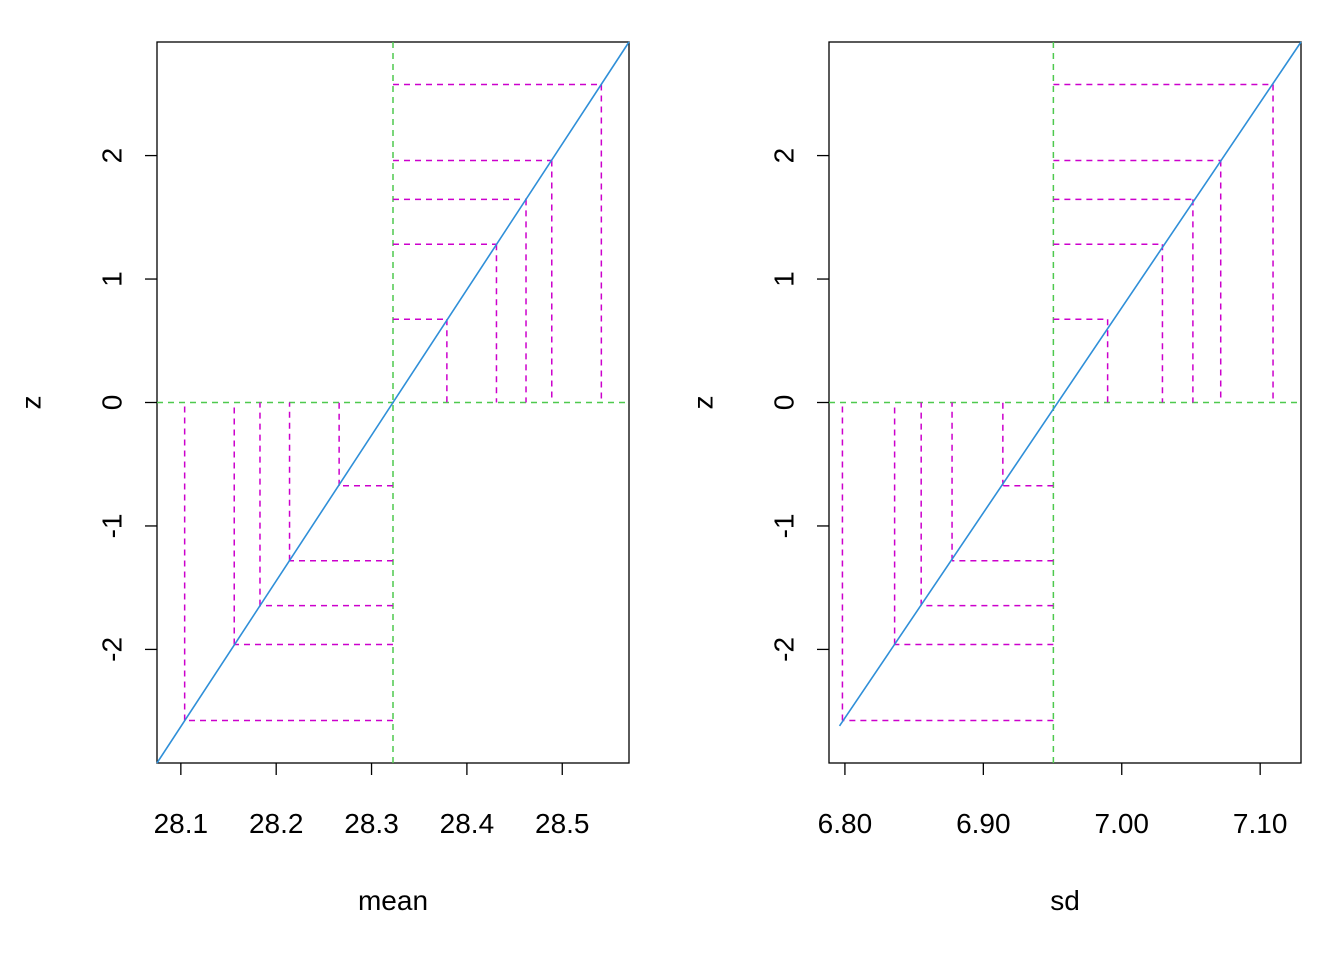 The height and width of the screenshot is (960, 1344). Describe the element at coordinates (1065, 900) in the screenshot. I see `x-axis-title: sd` at that location.